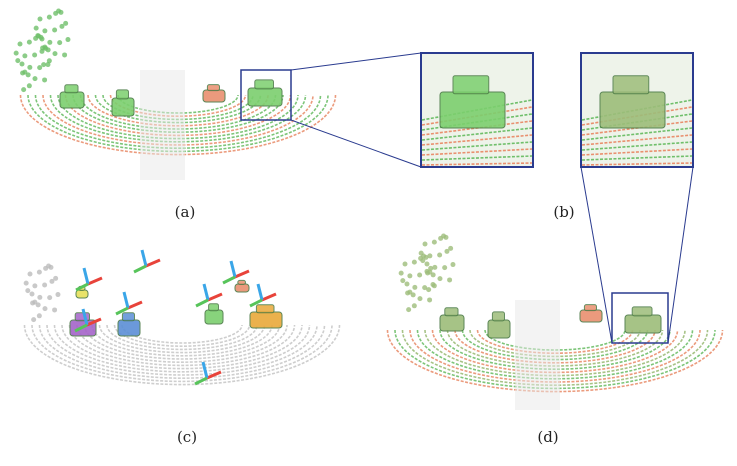  I want to click on object-points-red, so click(242, 288).